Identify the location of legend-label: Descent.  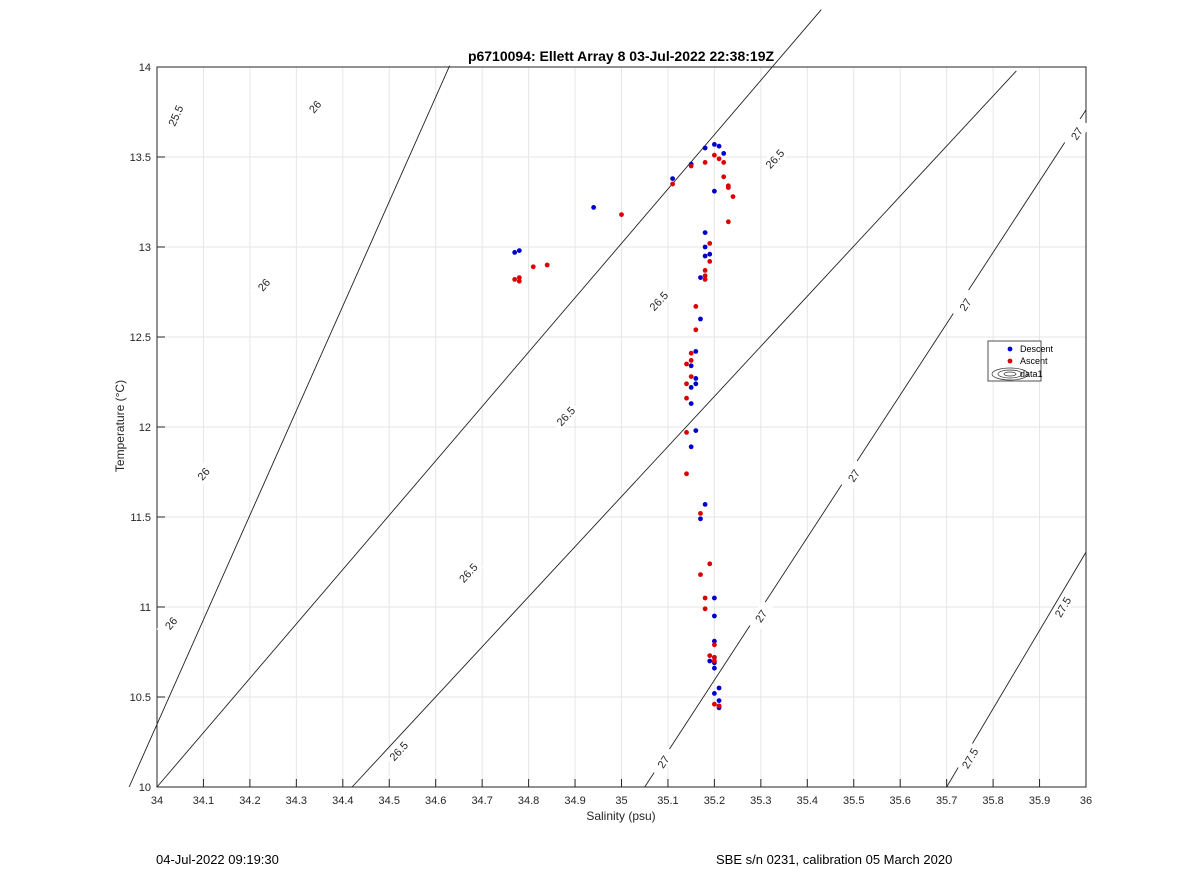
(1037, 349).